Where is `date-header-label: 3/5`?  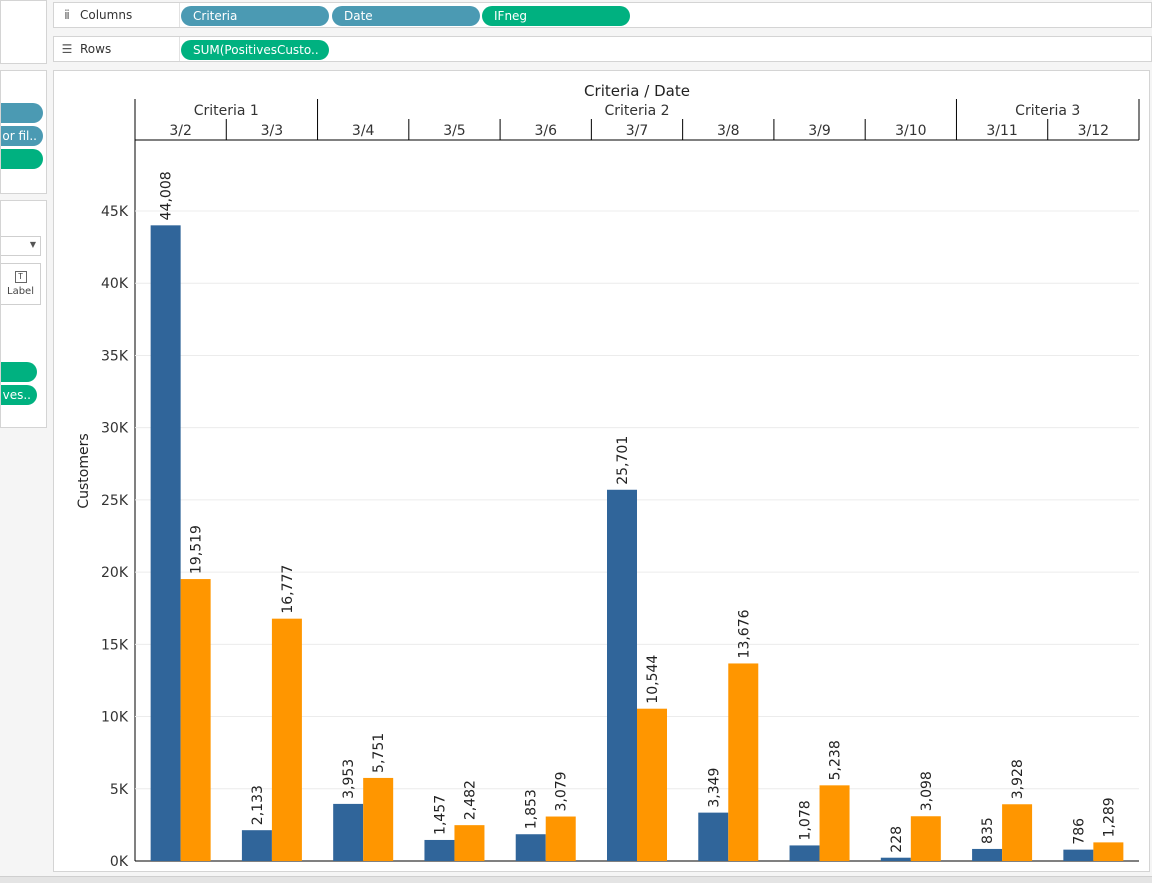
date-header-label: 3/5 is located at coordinates (454, 131).